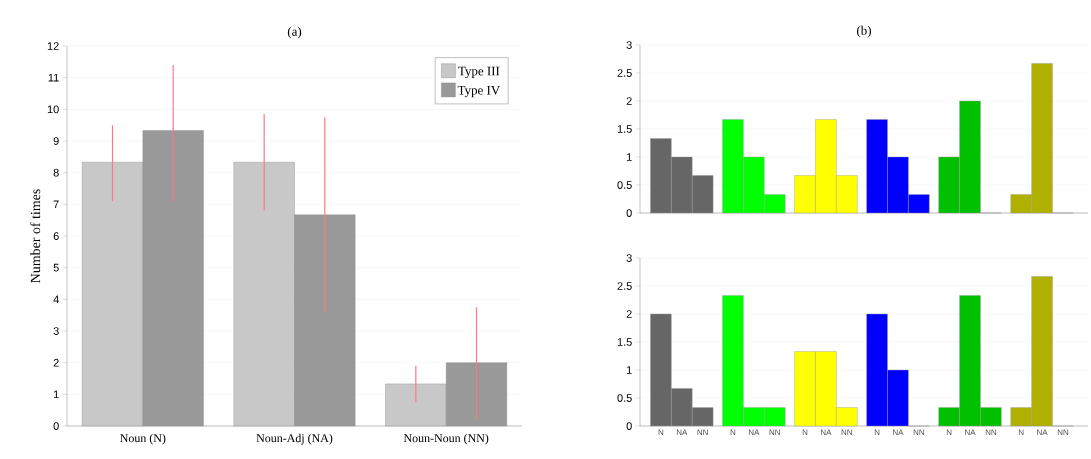 The height and width of the screenshot is (459, 1091). Describe the element at coordinates (56, 236) in the screenshot. I see `y-tick-label: 6` at that location.